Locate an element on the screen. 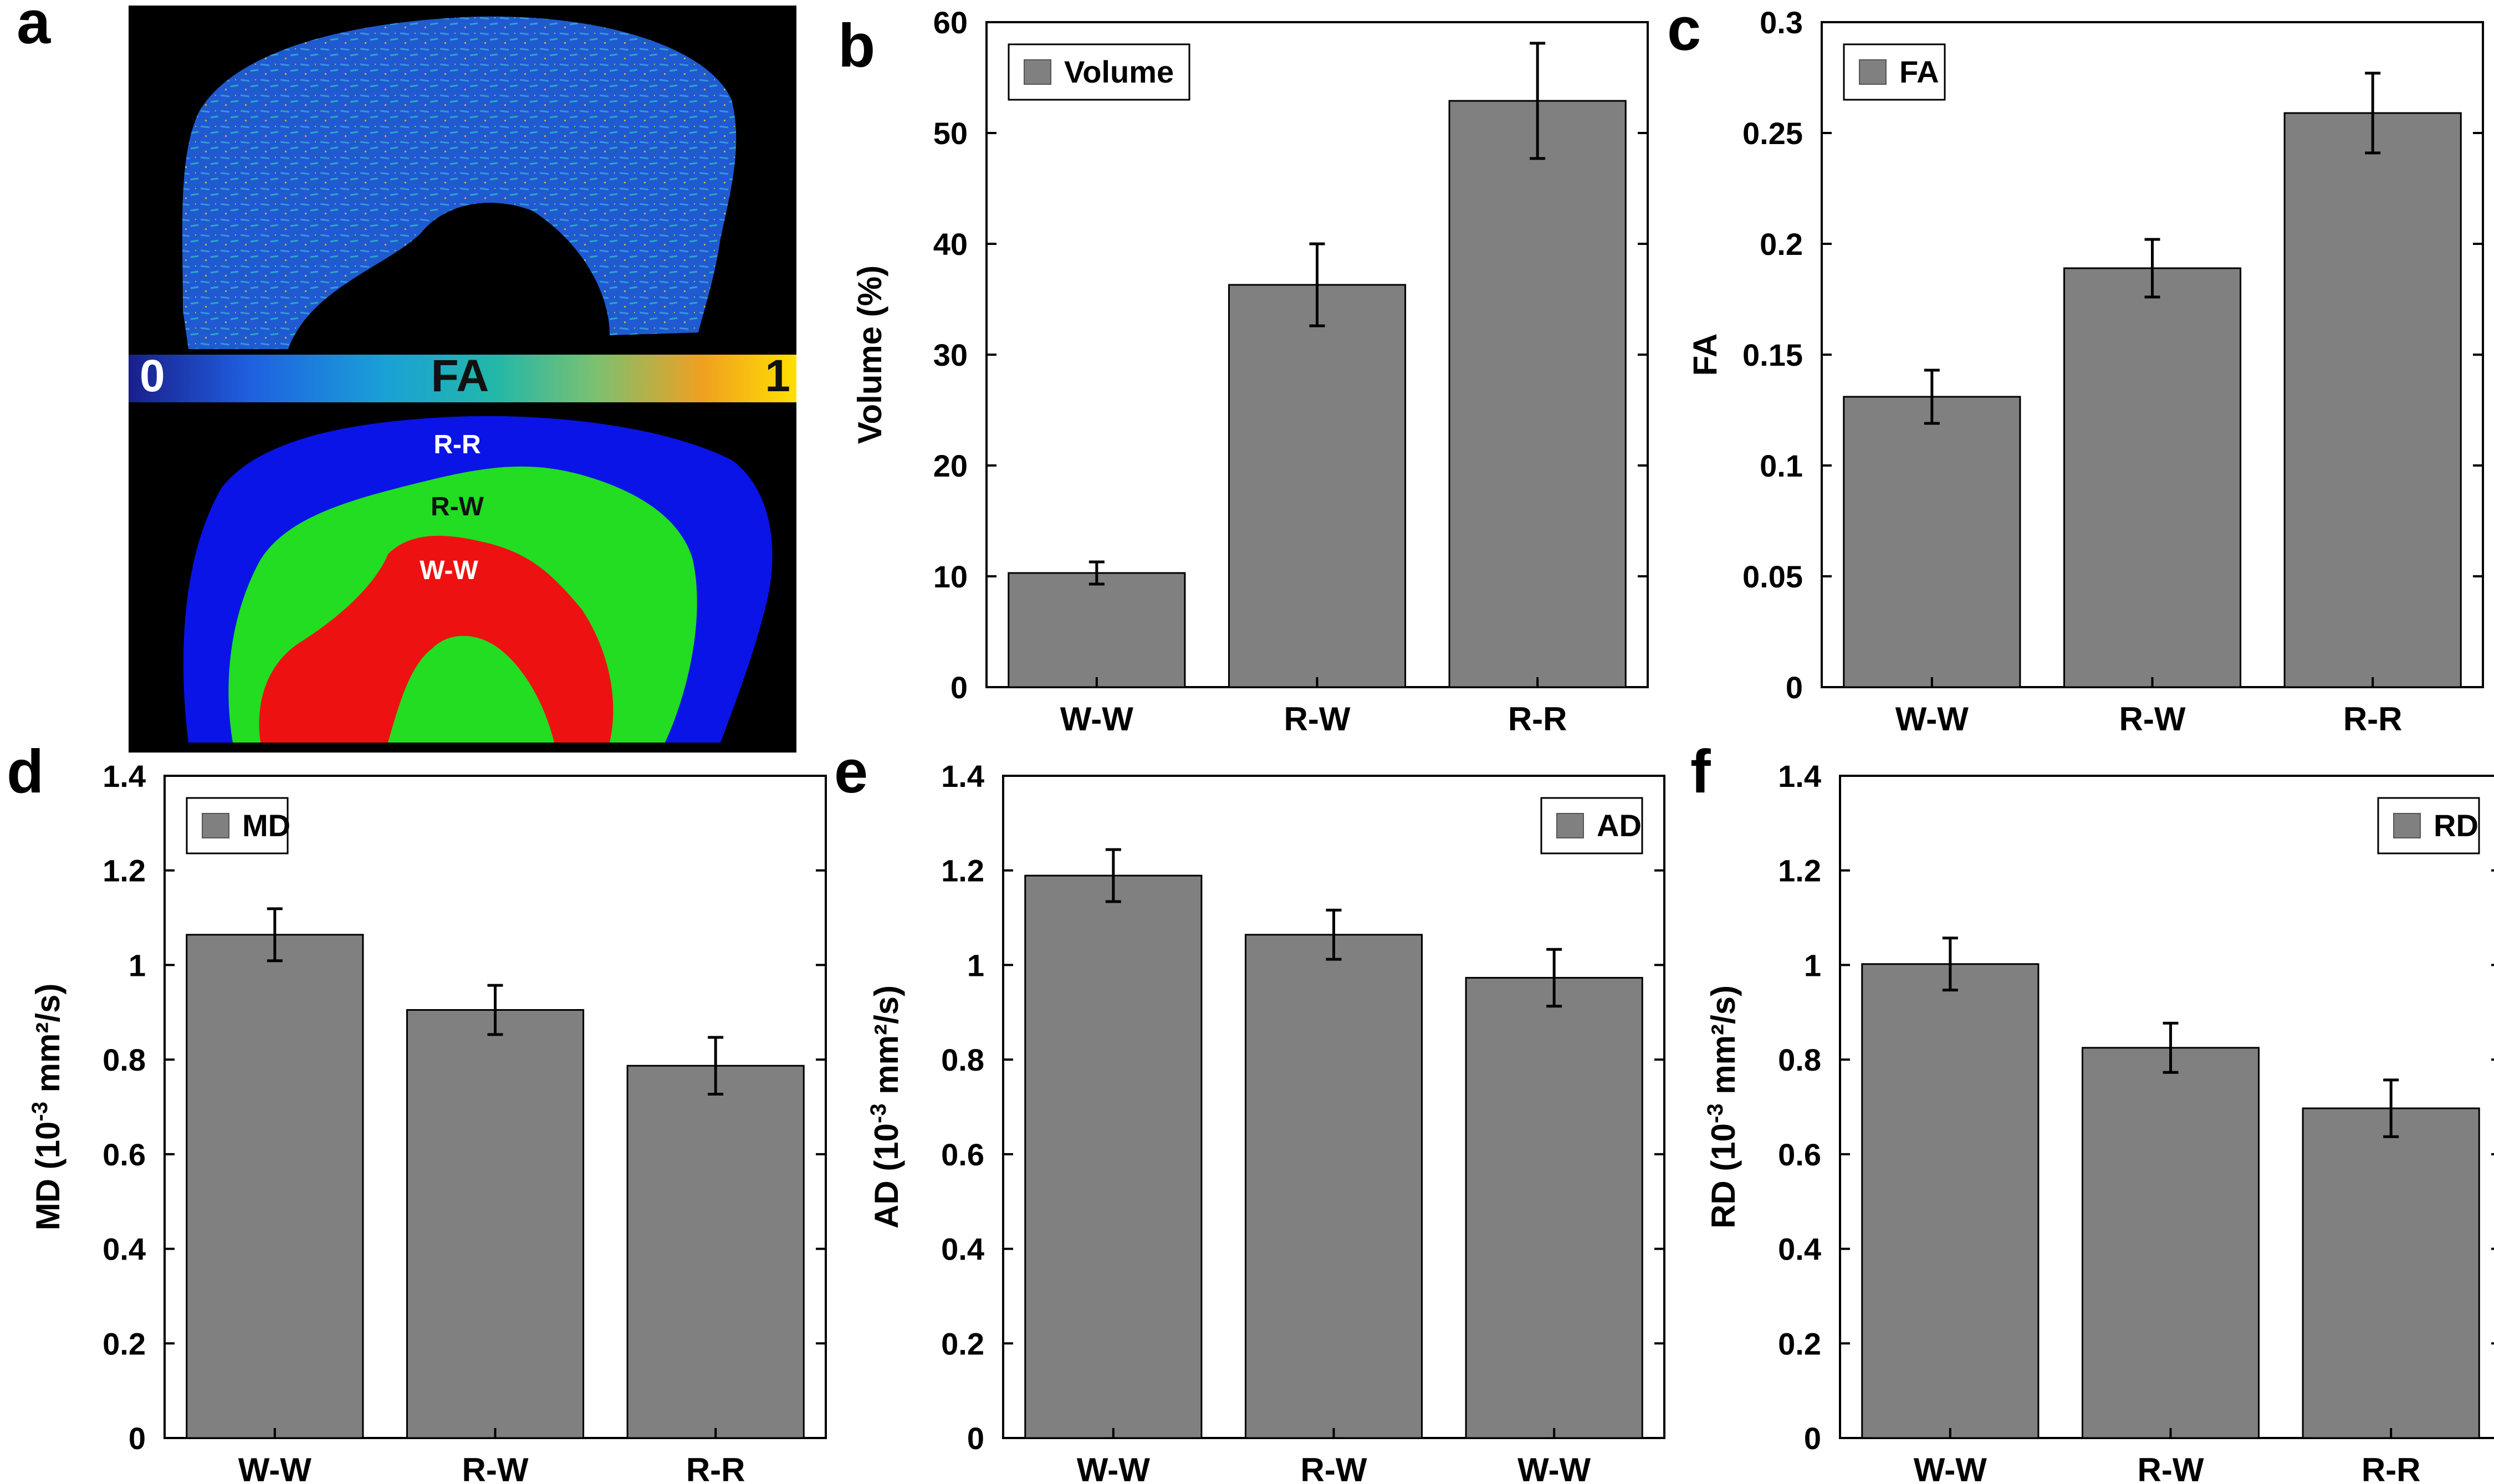 The height and width of the screenshot is (1484, 2494). legend: Volume is located at coordinates (1099, 72).